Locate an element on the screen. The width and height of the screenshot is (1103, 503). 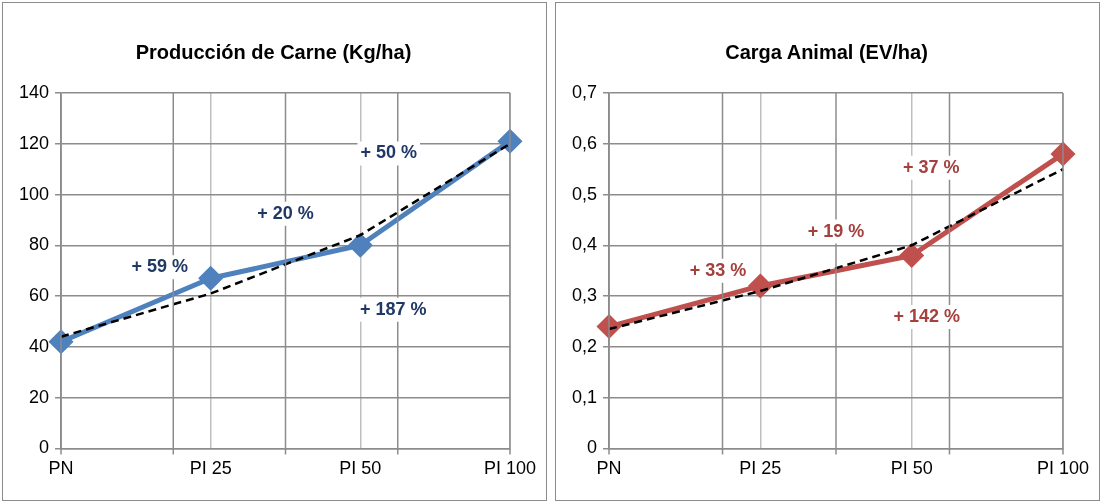
annotation: + 20 % is located at coordinates (285, 212).